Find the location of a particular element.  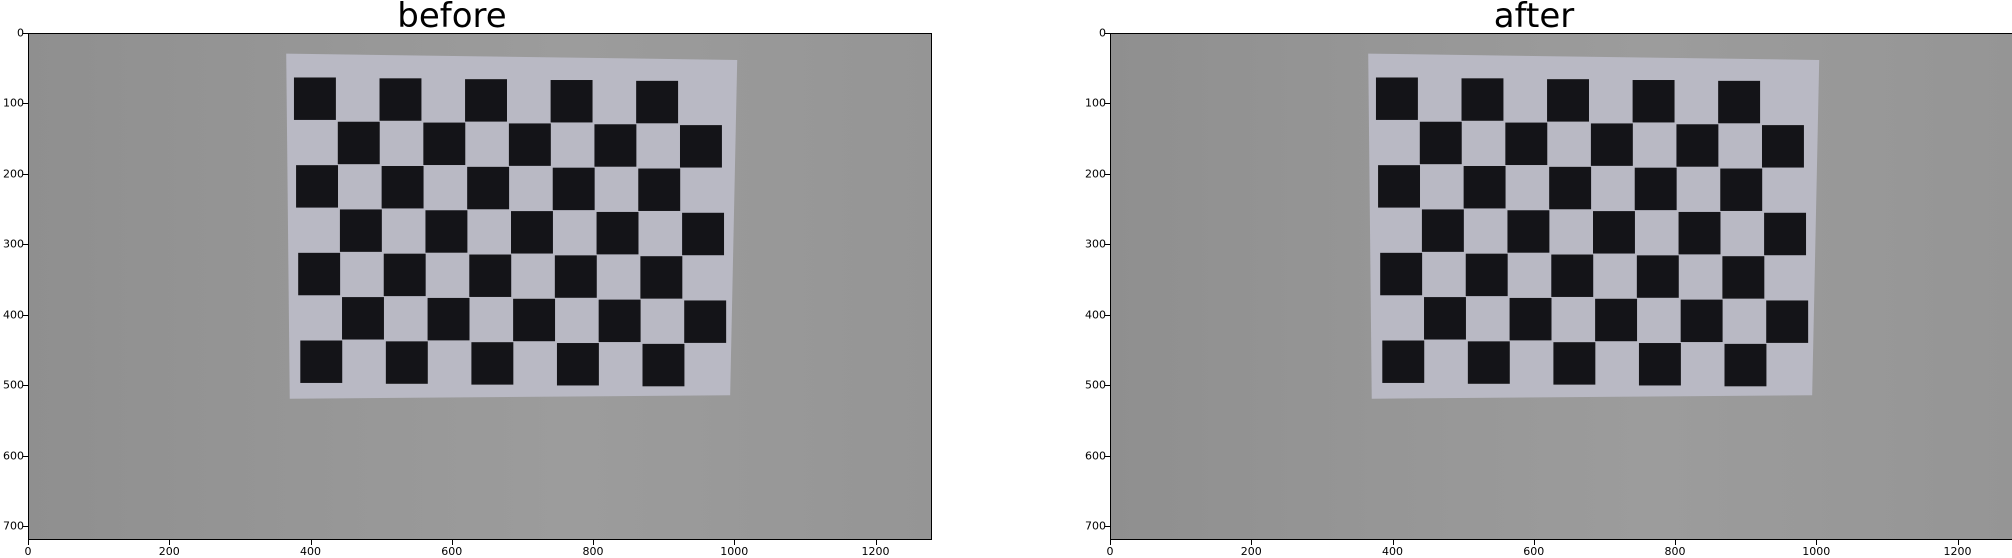

x-tick-label: 600 is located at coordinates (1534, 551).